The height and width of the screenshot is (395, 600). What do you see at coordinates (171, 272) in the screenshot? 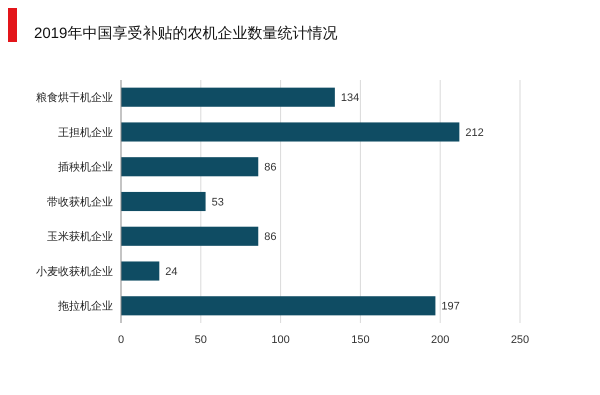
I see `data-label: 24` at bounding box center [171, 272].